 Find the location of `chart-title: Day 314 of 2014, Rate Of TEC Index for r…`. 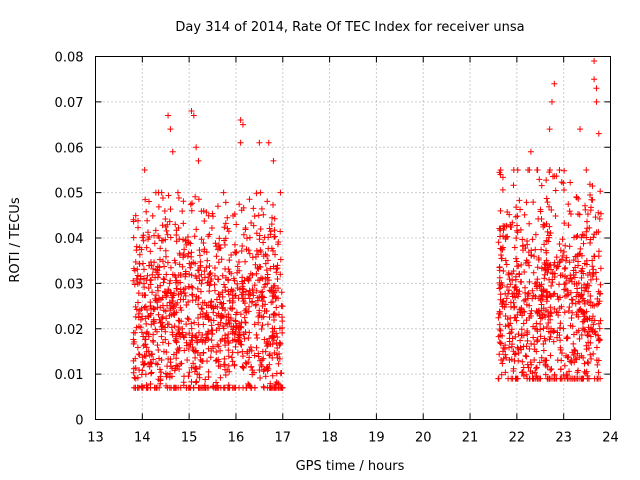

chart-title: Day 314 of 2014, Rate Of TEC Index for r… is located at coordinates (349, 27).